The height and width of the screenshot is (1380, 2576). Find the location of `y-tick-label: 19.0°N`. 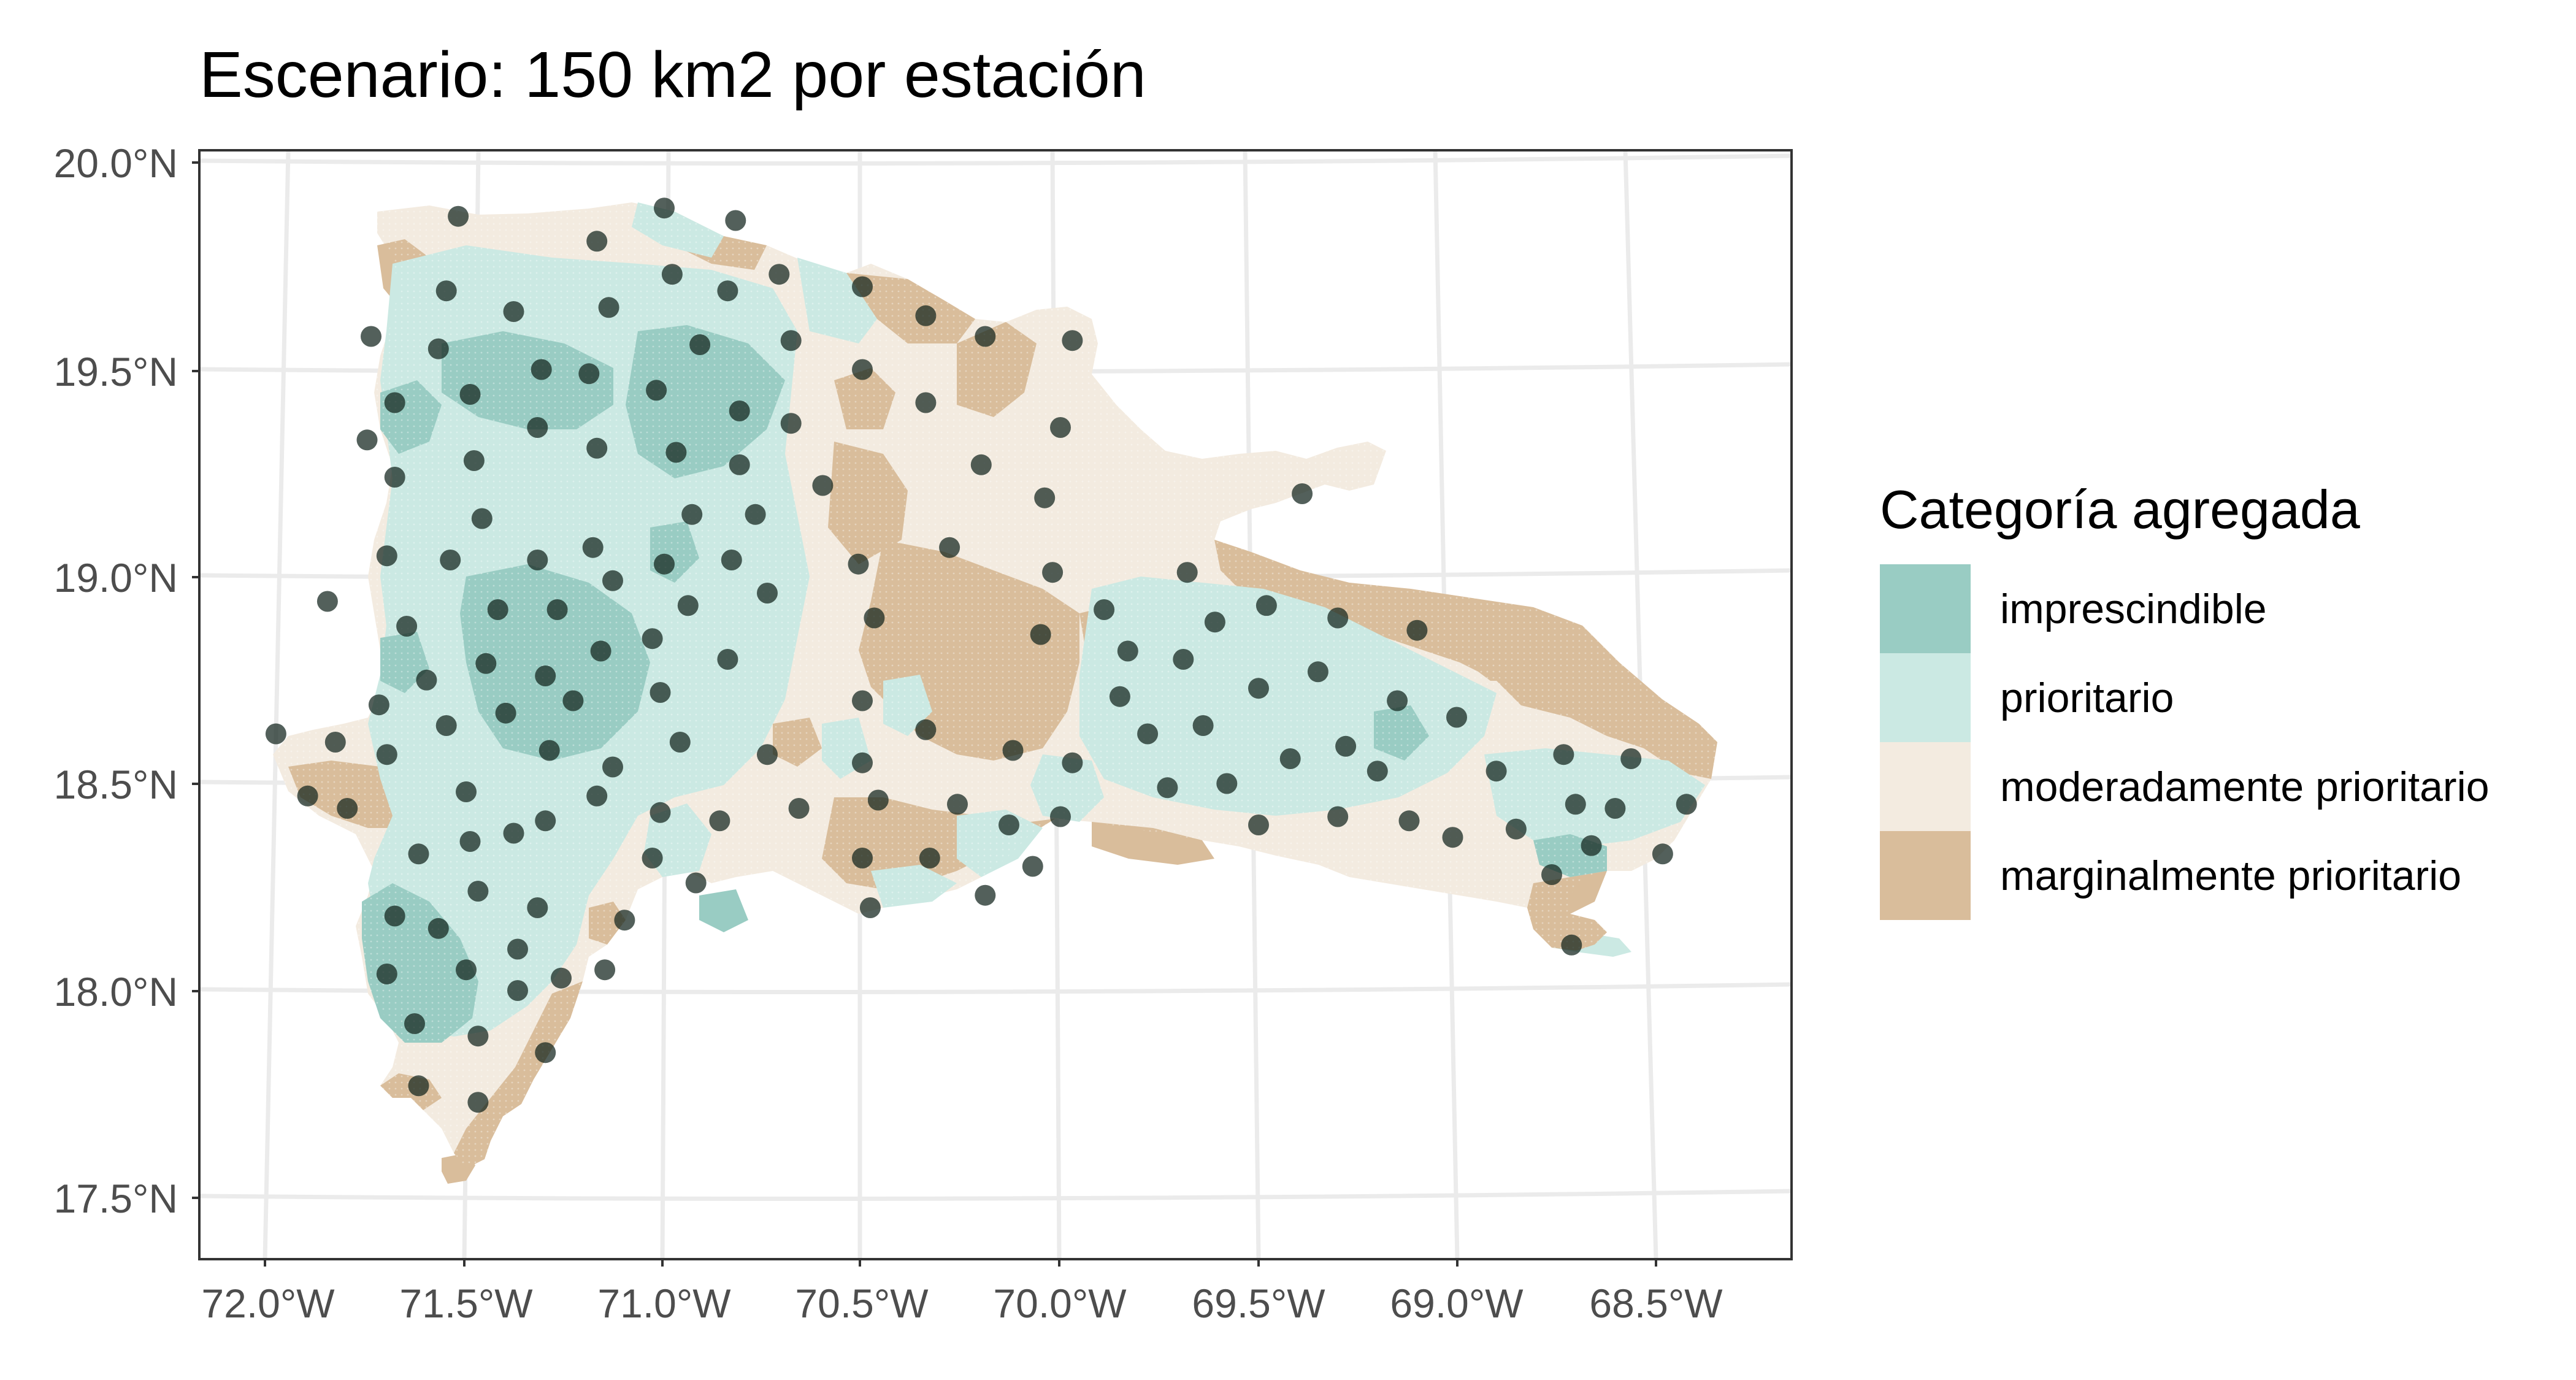

y-tick-label: 19.0°N is located at coordinates (115, 577).